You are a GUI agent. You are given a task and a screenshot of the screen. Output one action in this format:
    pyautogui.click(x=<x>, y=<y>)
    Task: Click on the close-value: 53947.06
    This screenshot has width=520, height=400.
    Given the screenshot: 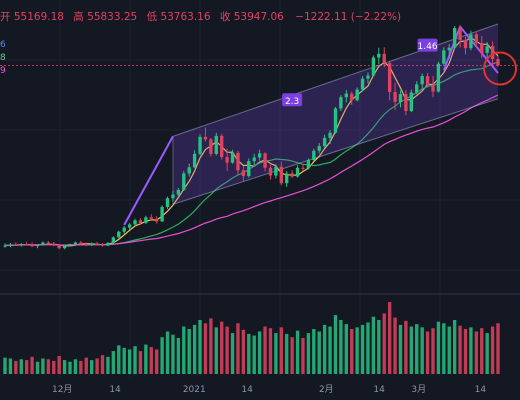 What is the action you would take?
    pyautogui.click(x=259, y=17)
    